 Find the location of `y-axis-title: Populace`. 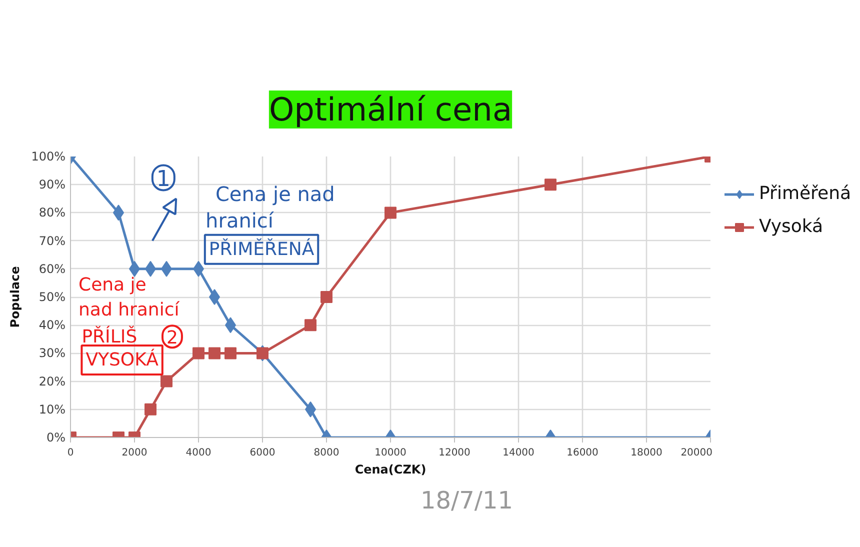

y-axis-title: Populace is located at coordinates (15, 297).